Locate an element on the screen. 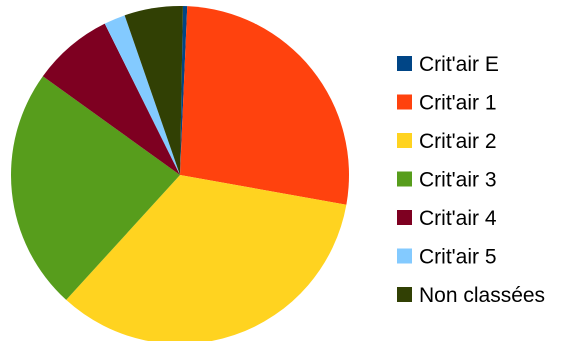 This screenshot has width=579, height=341. pie-slice-non-class-es is located at coordinates (153, 91).